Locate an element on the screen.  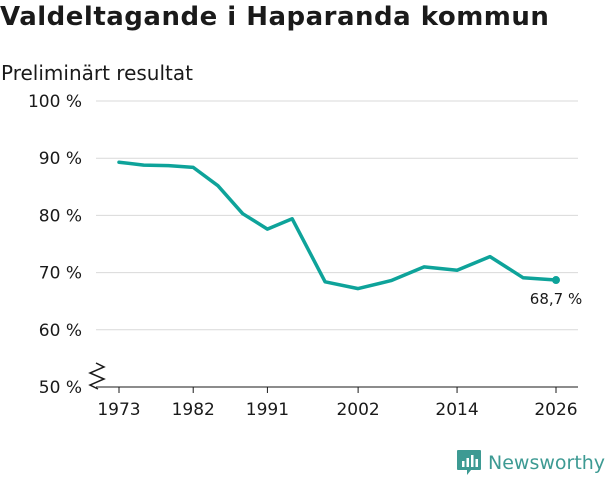
y-tick-label: 80 % is located at coordinates (60, 216).